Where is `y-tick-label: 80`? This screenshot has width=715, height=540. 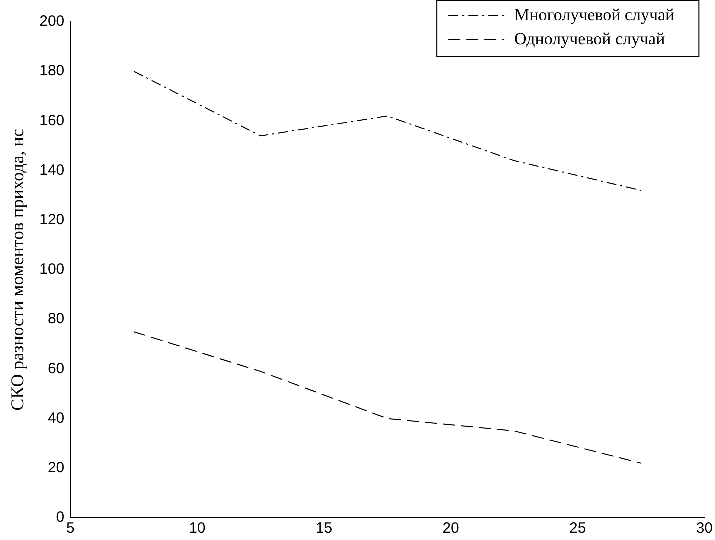 y-tick-label: 80 is located at coordinates (56, 319).